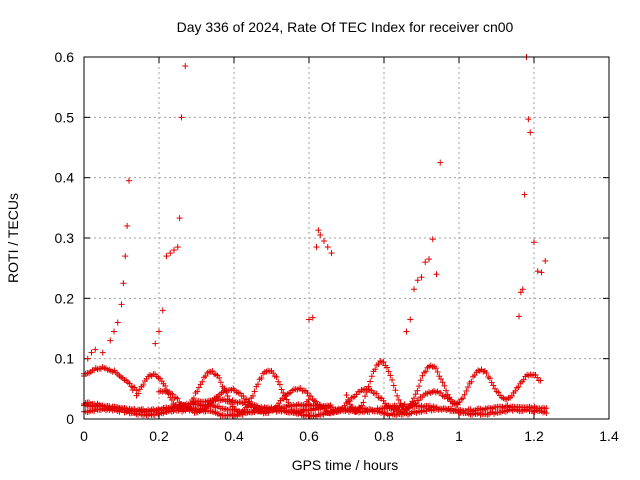 The height and width of the screenshot is (480, 640). I want to click on y-tick-label: 0.6, so click(65, 57).